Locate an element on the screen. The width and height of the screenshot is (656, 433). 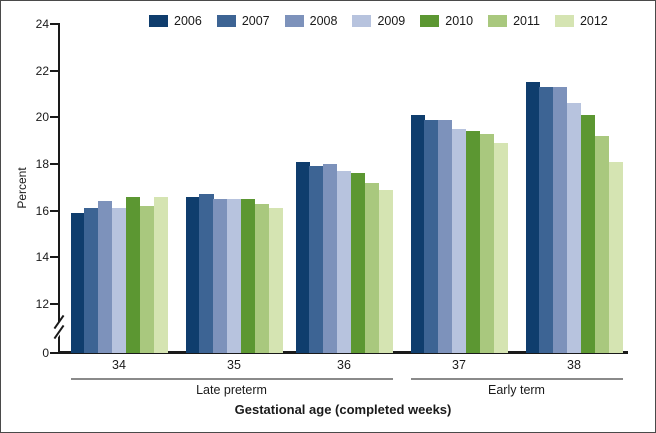
bar-37w-2009 is located at coordinates (459, 241).